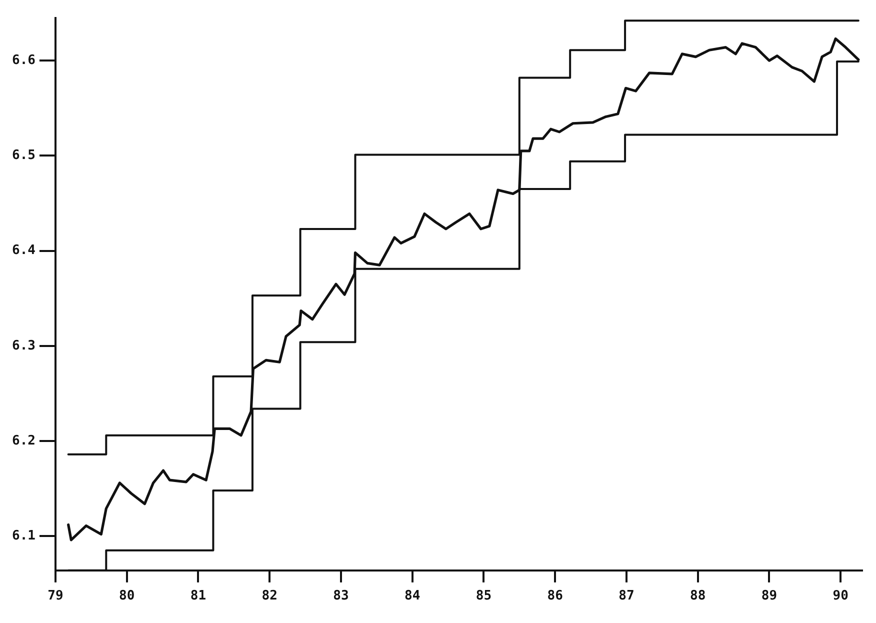  Describe the element at coordinates (484, 596) in the screenshot. I see `x-tick-label: 85` at that location.